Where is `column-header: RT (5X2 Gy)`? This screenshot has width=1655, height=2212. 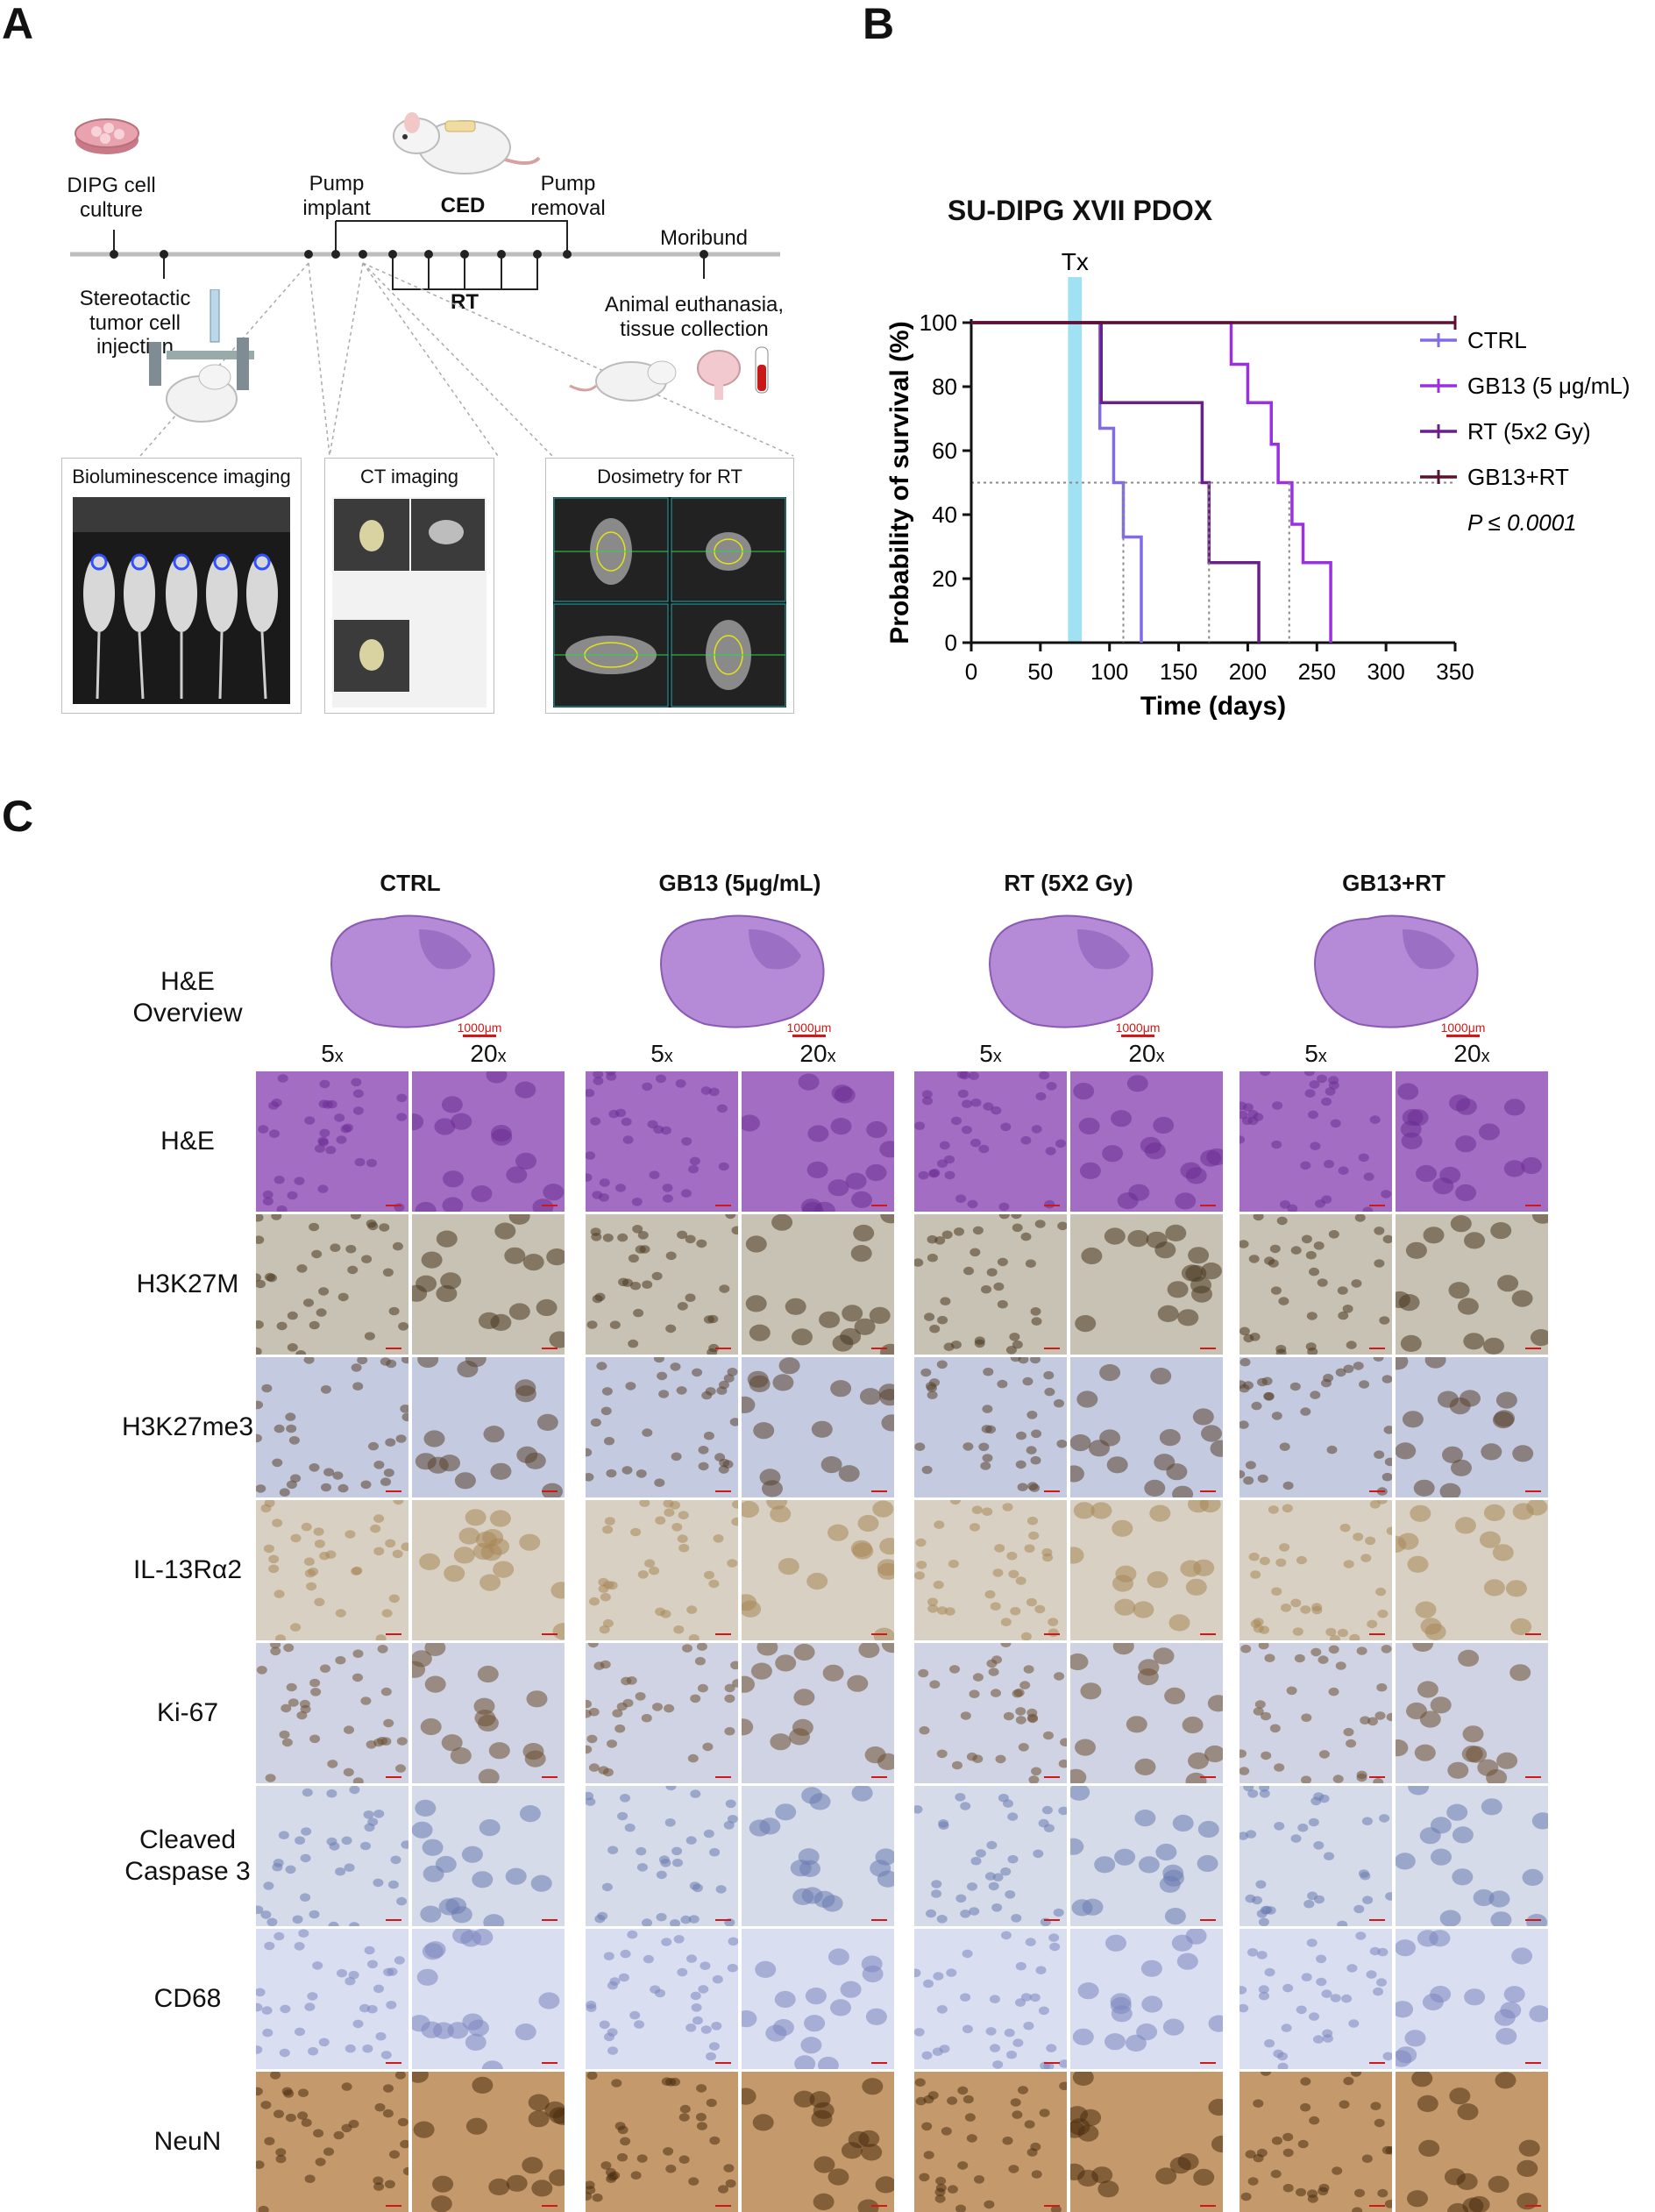 column-header: RT (5X2 Gy) is located at coordinates (1068, 883).